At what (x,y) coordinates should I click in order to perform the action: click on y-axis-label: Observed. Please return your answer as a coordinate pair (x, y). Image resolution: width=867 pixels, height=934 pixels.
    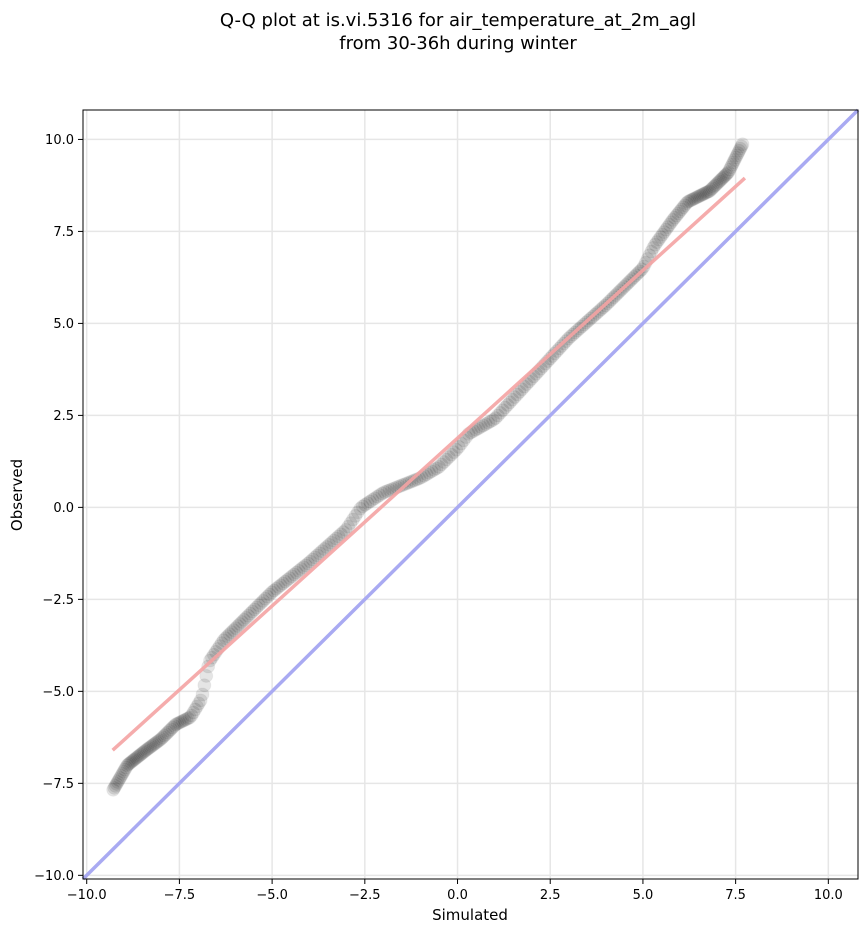
    Looking at the image, I should click on (17, 495).